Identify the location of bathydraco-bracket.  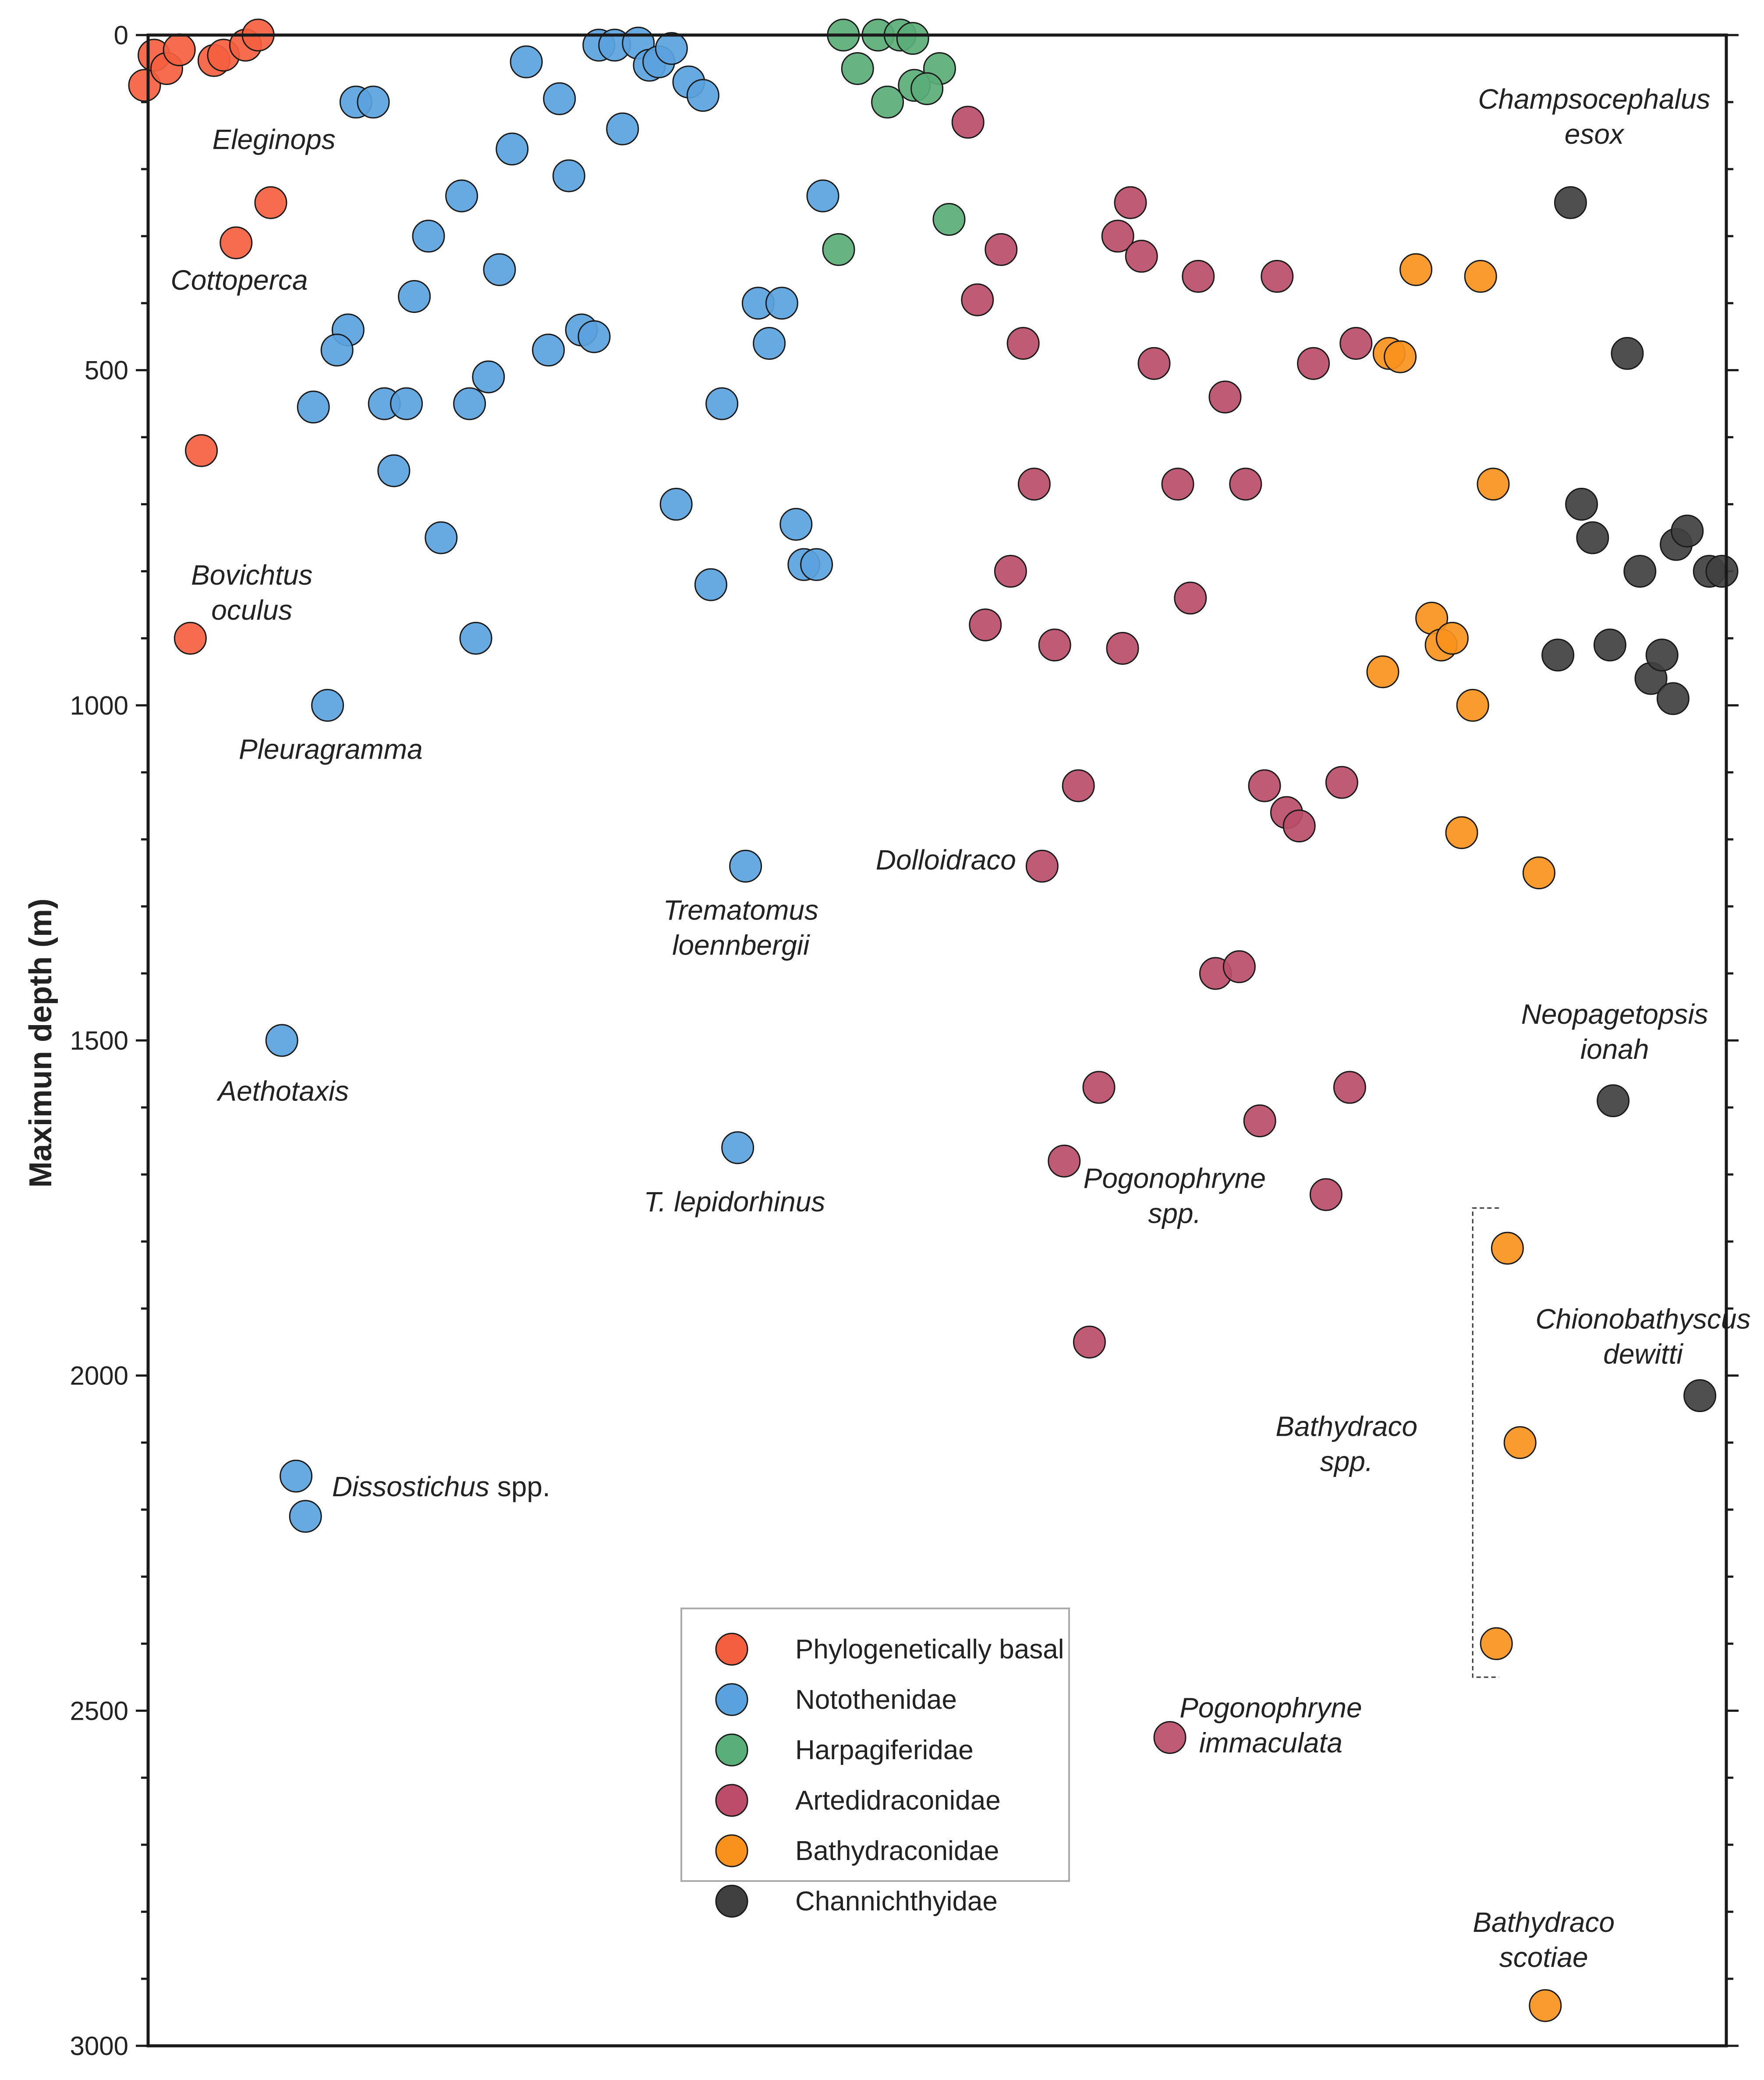
(1486, 1442).